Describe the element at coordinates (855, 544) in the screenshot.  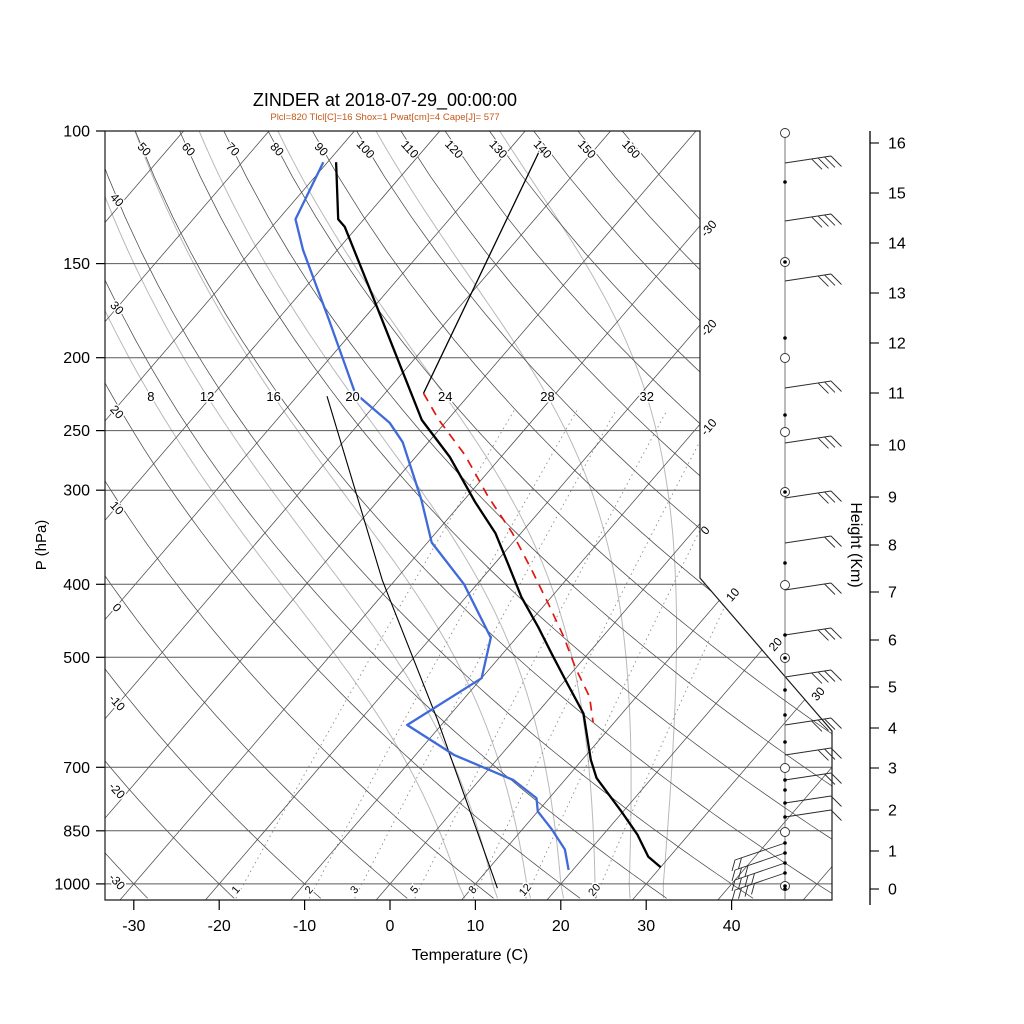
I see `svg-text: Height (Km)` at that location.